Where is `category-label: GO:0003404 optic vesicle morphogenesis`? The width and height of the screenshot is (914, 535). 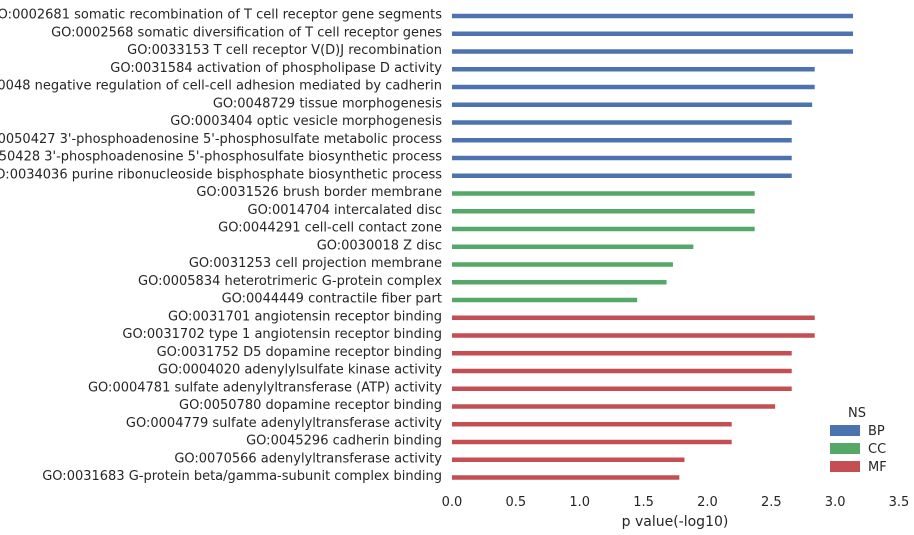 category-label: GO:0003404 optic vesicle morphogenesis is located at coordinates (306, 121).